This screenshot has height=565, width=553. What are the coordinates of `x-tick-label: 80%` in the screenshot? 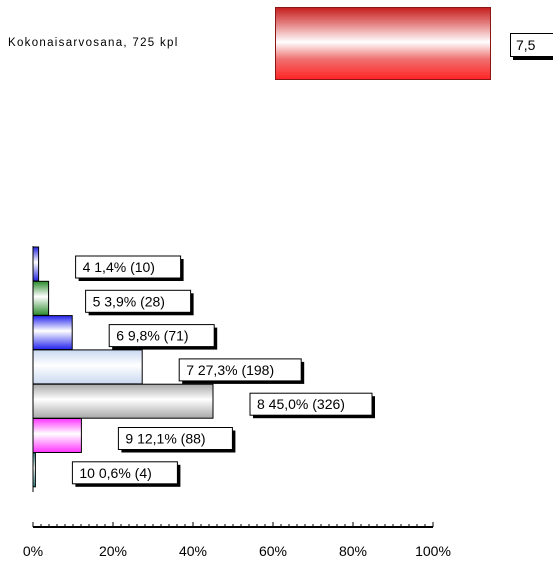 It's located at (353, 551).